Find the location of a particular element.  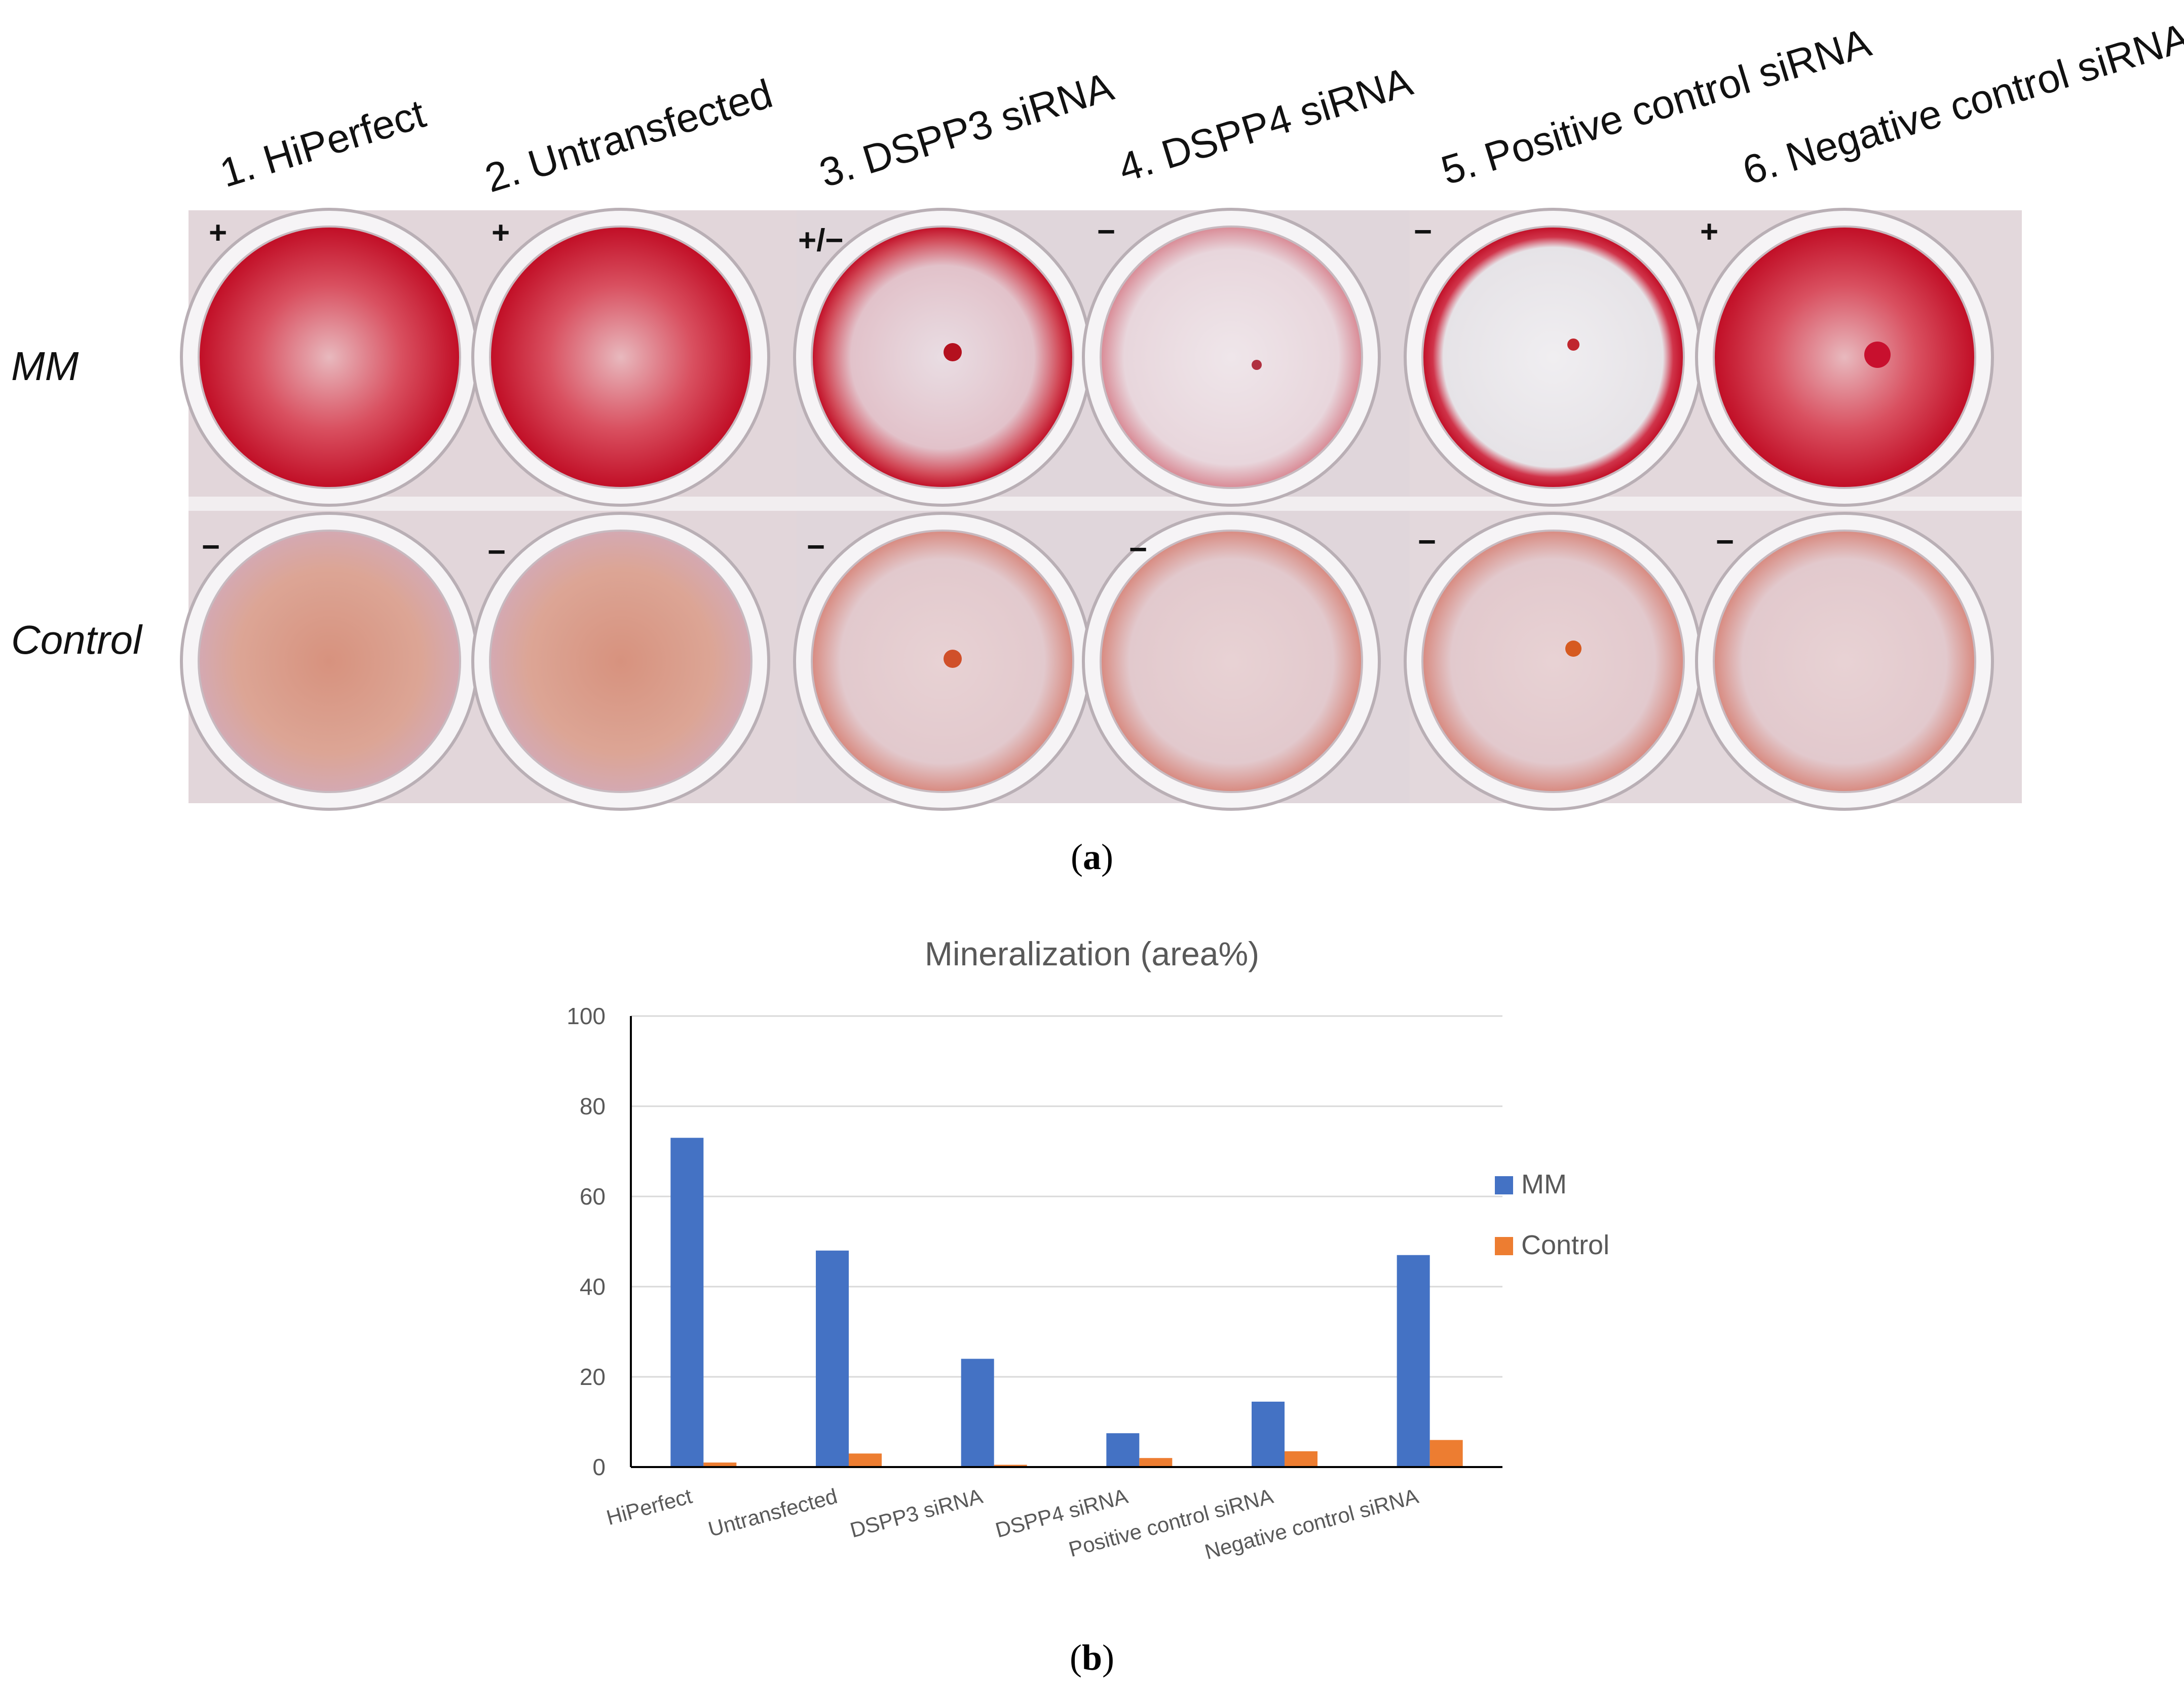

legend-swatch-control is located at coordinates (1504, 1246).